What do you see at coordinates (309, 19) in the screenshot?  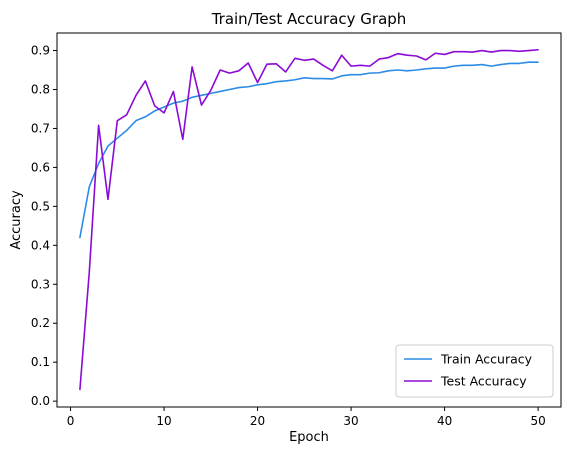 I see `chart-title: Train/Test Accuracy Graph` at bounding box center [309, 19].